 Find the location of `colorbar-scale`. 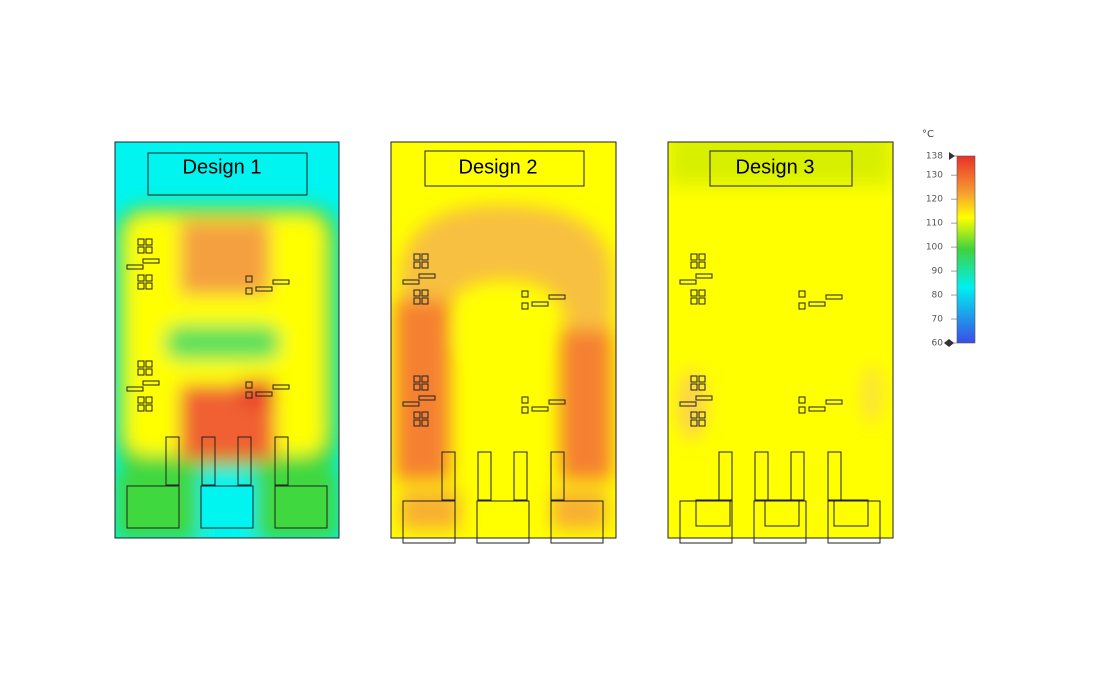

colorbar-scale is located at coordinates (966, 249).